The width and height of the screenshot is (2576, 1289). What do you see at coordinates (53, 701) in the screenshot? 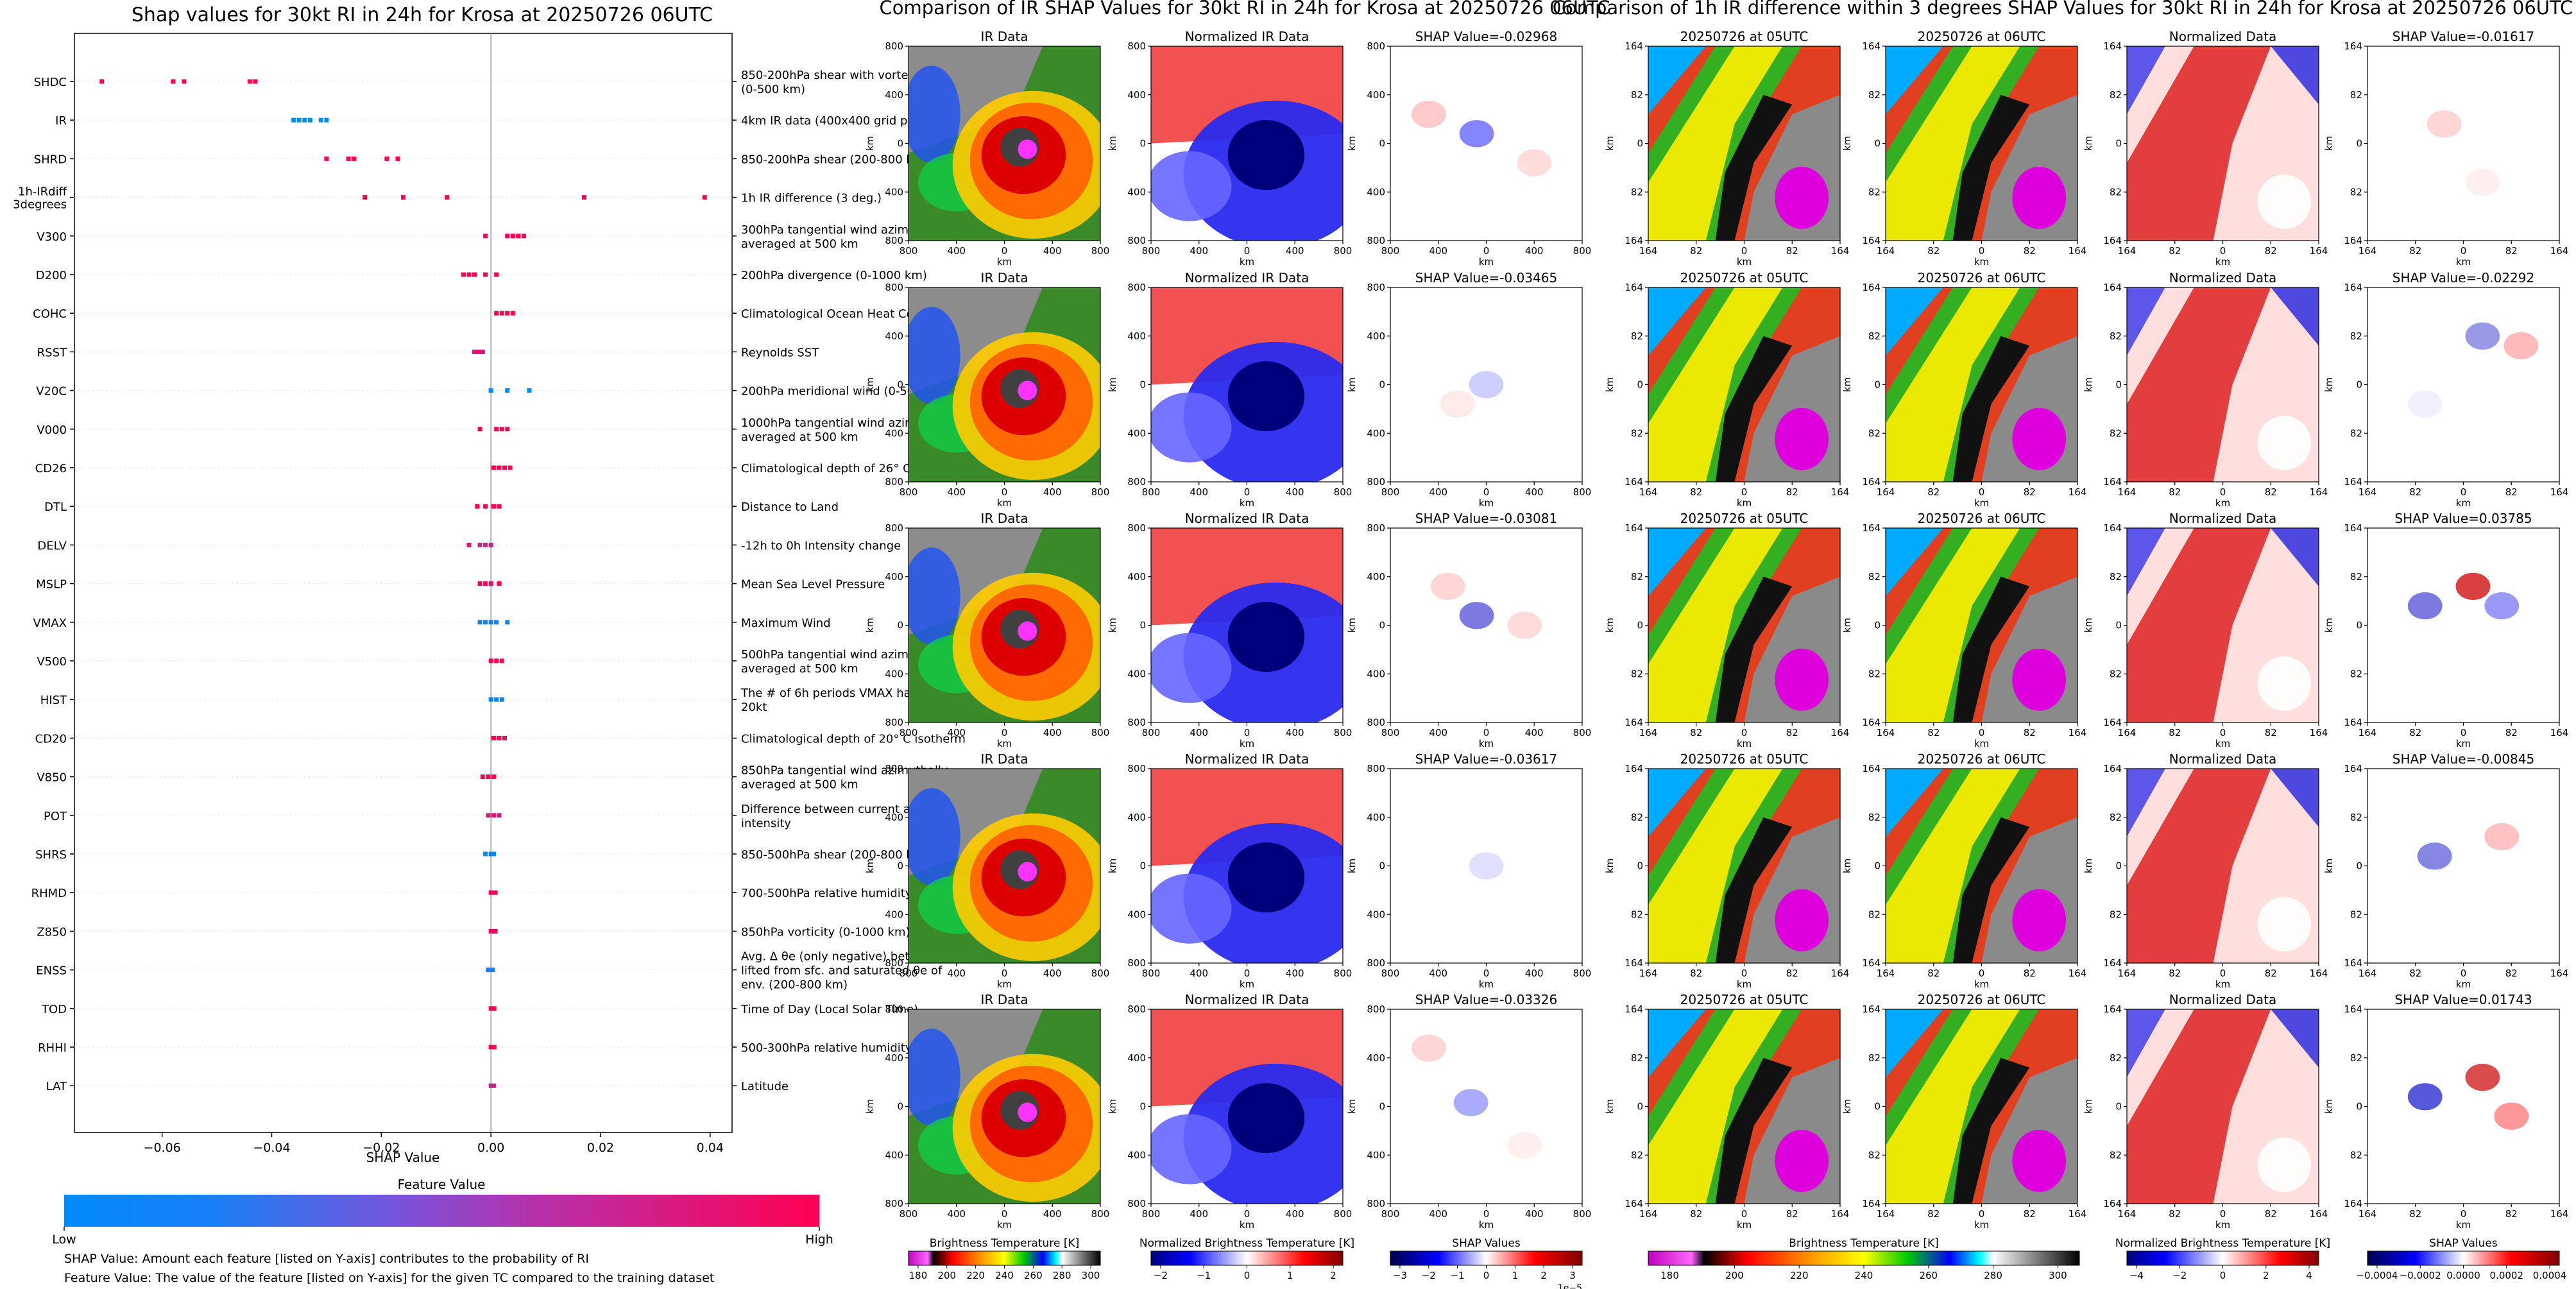
I see `feature-code-label: HIST` at bounding box center [53, 701].